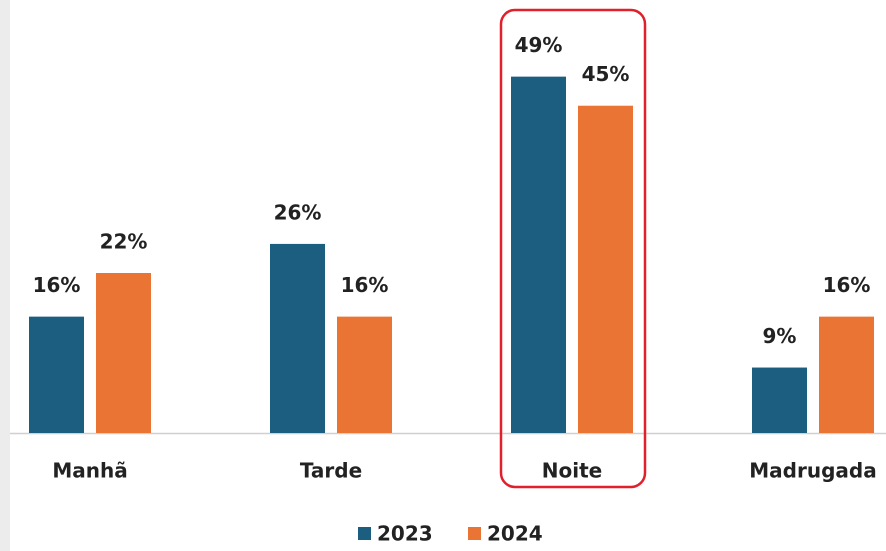 The width and height of the screenshot is (886, 551). Describe the element at coordinates (5, 275) in the screenshot. I see `side-strip` at that location.